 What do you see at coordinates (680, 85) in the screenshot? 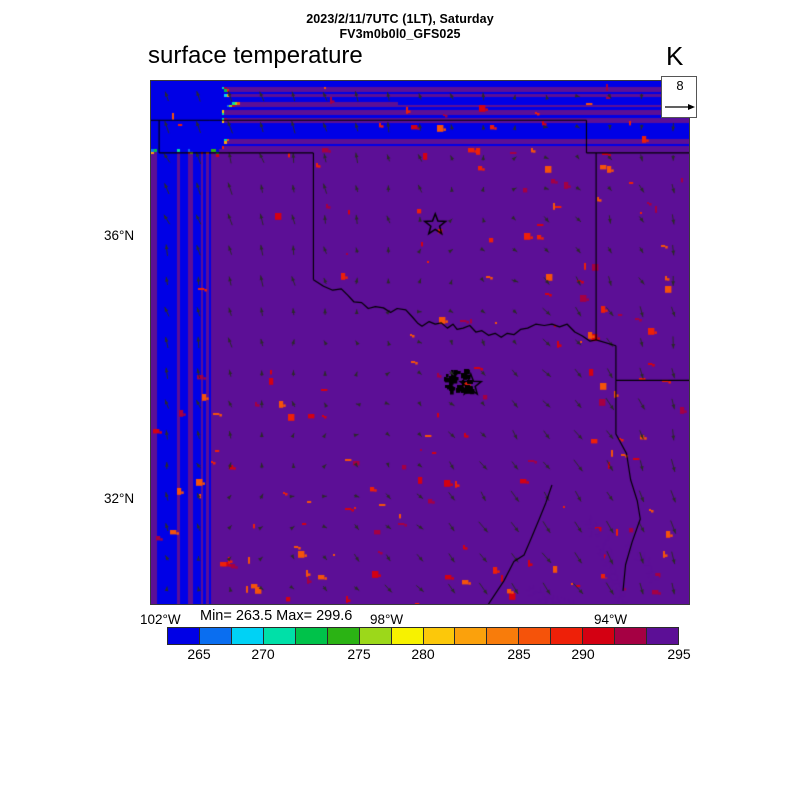
I see `reference-vector-value: 8` at bounding box center [680, 85].